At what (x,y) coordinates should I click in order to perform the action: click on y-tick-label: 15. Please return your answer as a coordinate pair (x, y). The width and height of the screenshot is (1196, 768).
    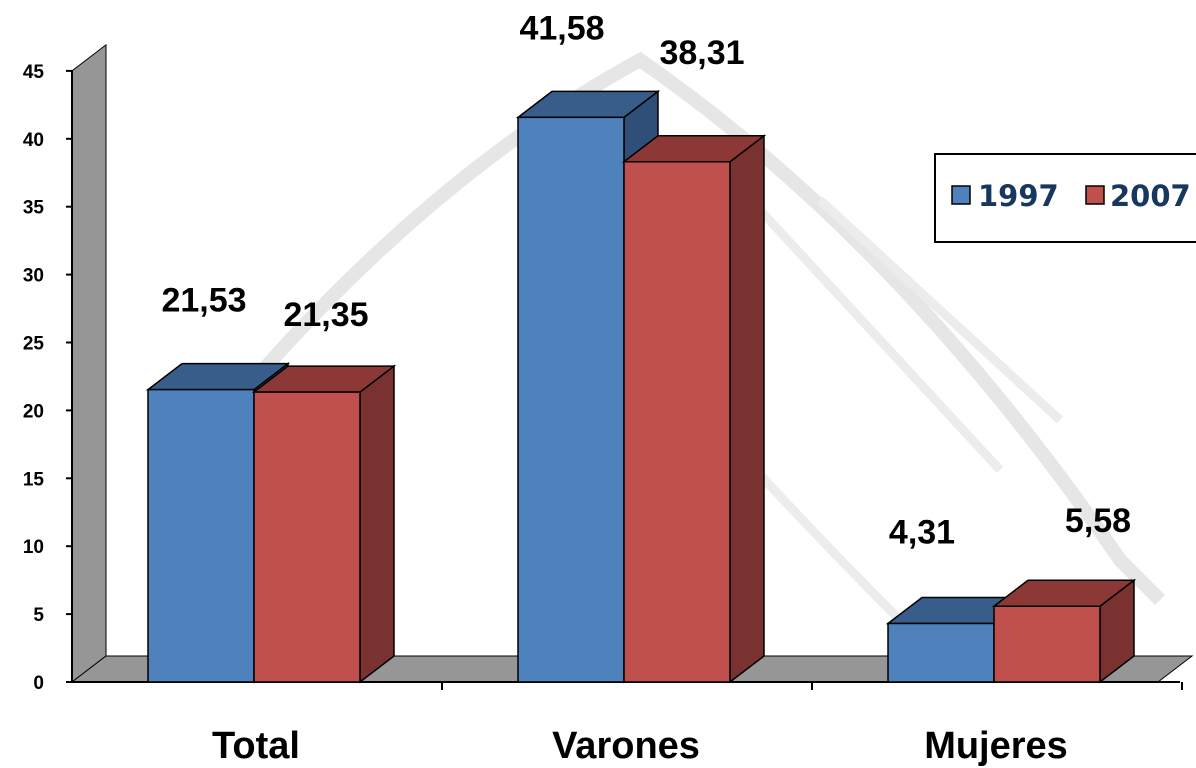
    Looking at the image, I should click on (34, 479).